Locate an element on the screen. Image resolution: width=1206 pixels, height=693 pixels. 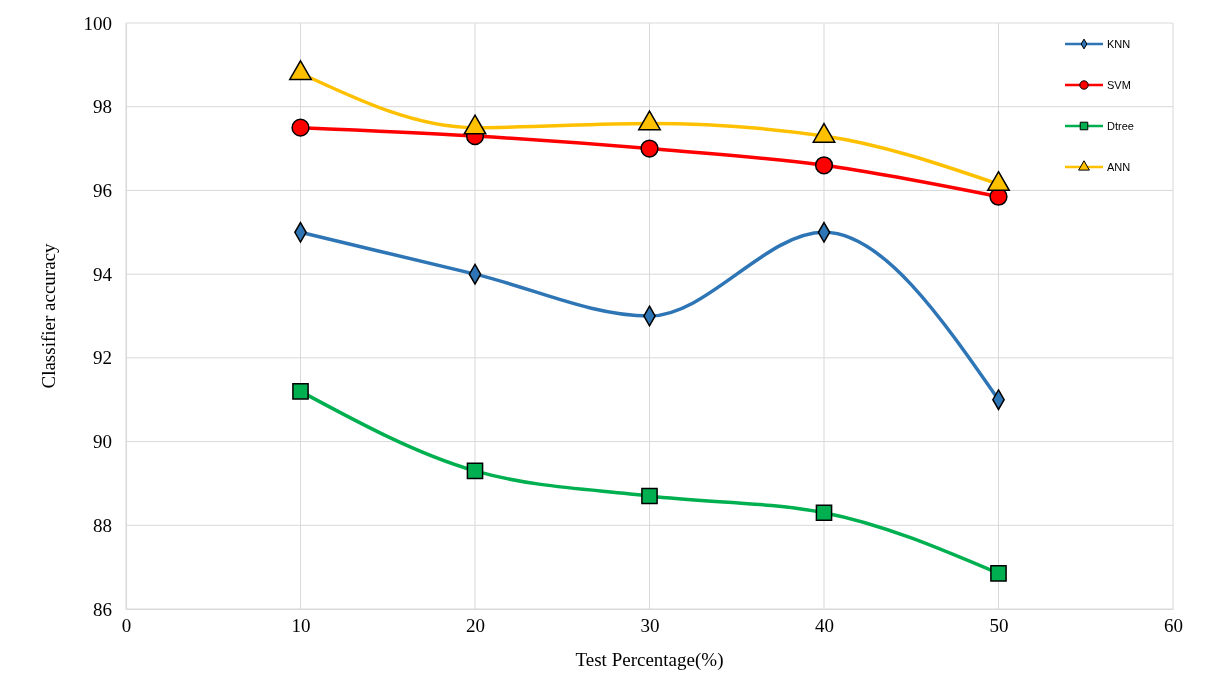
x-tick-label: 40 is located at coordinates (824, 626).